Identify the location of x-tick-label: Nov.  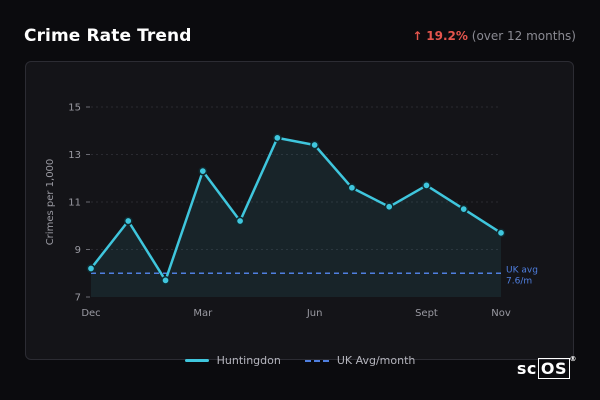
(501, 313).